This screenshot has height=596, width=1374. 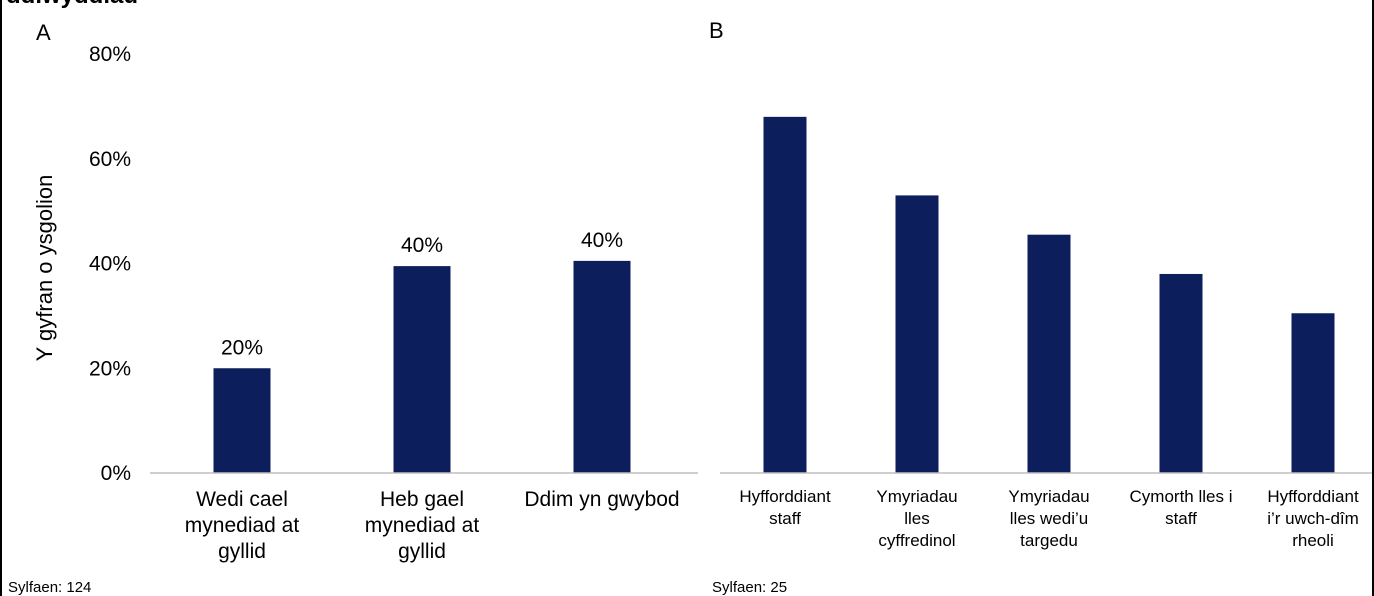 What do you see at coordinates (110, 54) in the screenshot?
I see `y-tick-label: 80%` at bounding box center [110, 54].